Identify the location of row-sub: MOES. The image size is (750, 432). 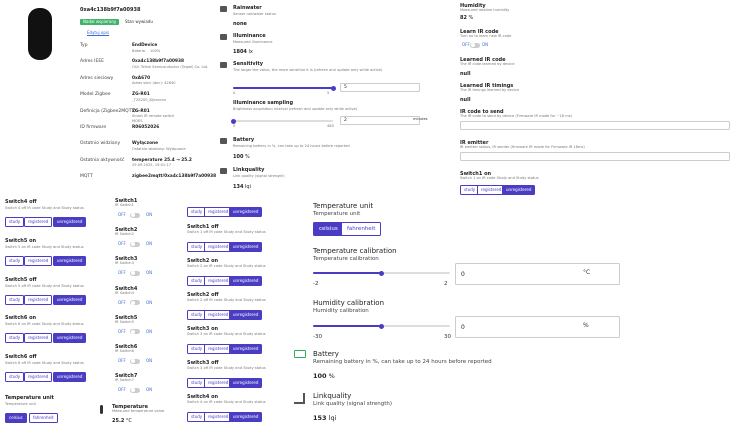
(137, 120).